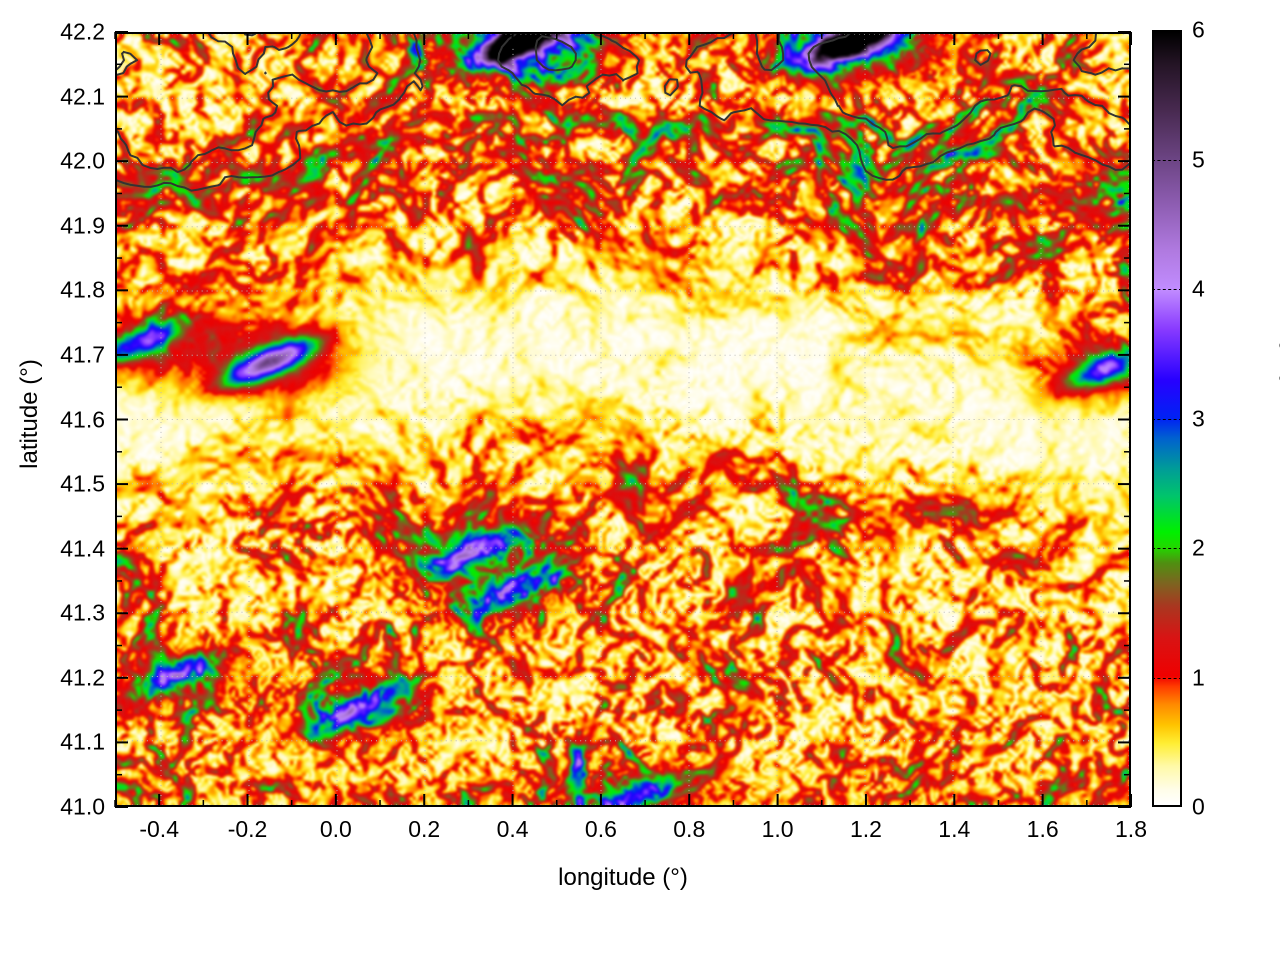 The height and width of the screenshot is (960, 1280). I want to click on y-tick-label: 42.1, so click(82, 96).